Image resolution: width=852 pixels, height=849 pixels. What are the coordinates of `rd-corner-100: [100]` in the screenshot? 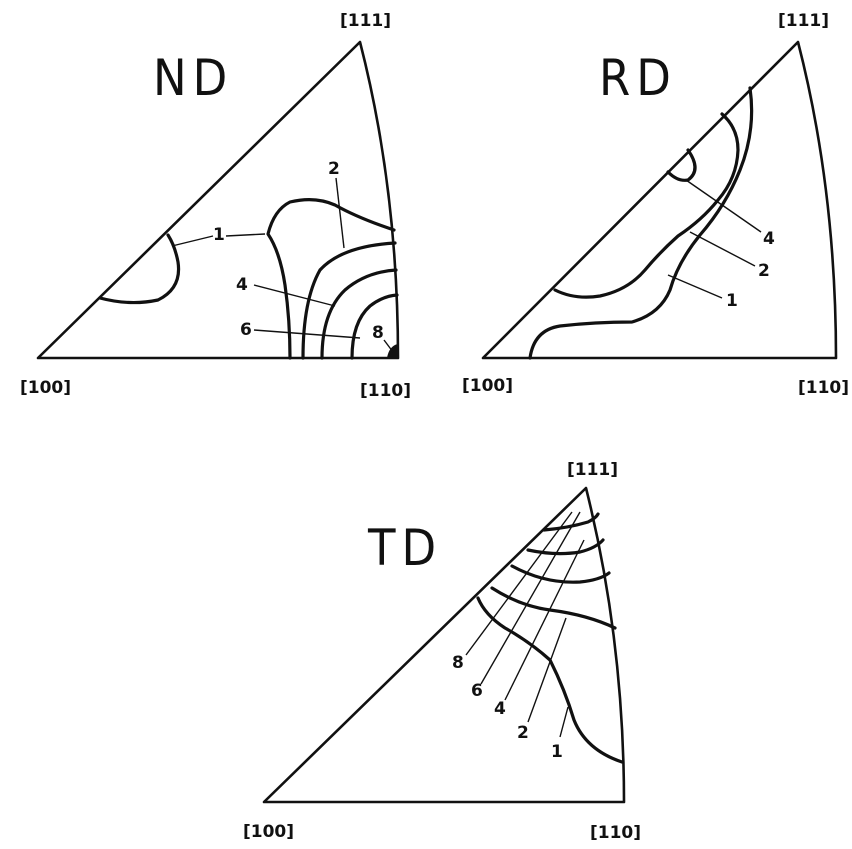 It's located at (487, 386).